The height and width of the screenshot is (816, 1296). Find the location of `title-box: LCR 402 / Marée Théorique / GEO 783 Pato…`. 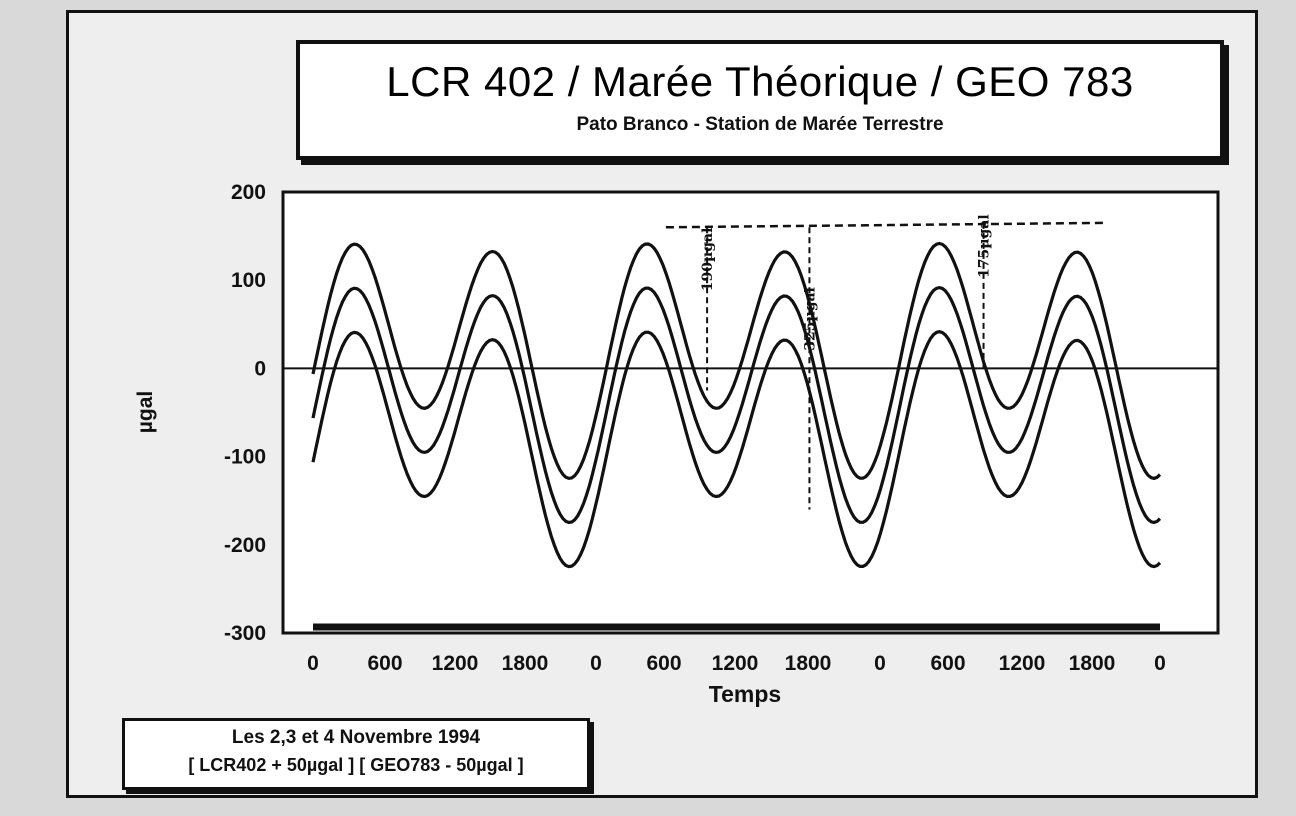

title-box: LCR 402 / Marée Théorique / GEO 783 Pato… is located at coordinates (760, 100).